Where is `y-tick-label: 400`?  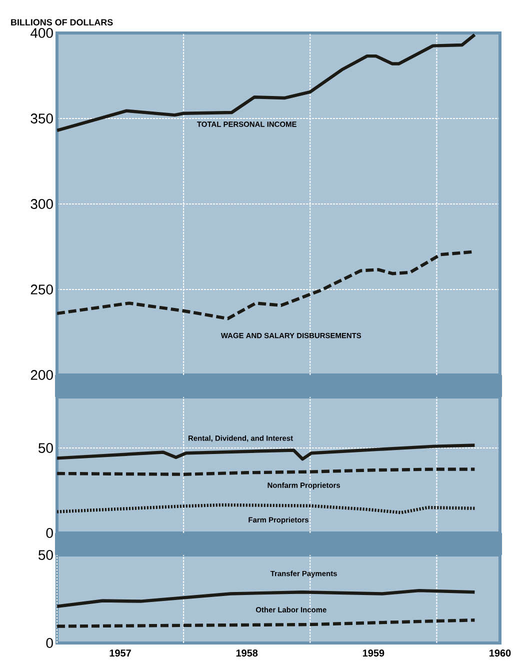
y-tick-label: 400 is located at coordinates (41, 33).